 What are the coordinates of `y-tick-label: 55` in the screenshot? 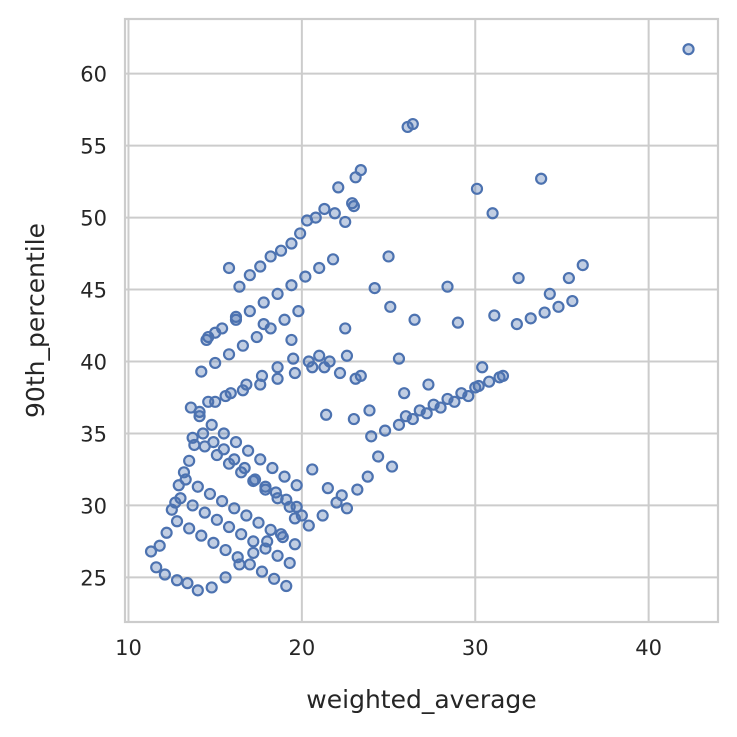 It's located at (93, 147).